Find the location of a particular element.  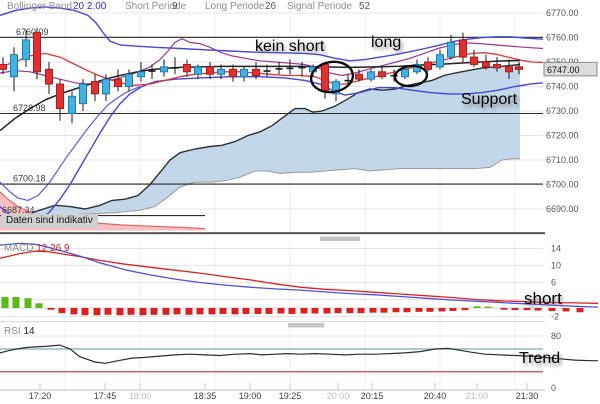

time-label: 18:35 is located at coordinates (205, 396).